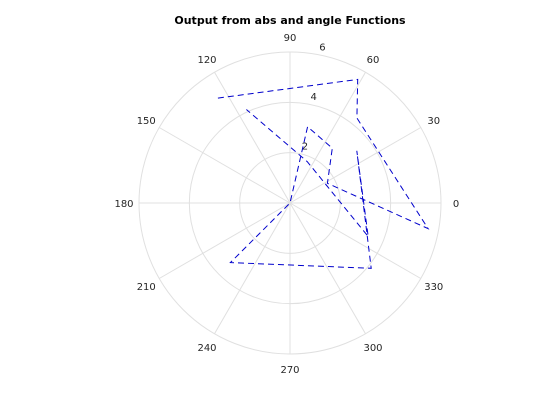 The image size is (560, 420). I want to click on angle-tick-label: 30, so click(433, 121).